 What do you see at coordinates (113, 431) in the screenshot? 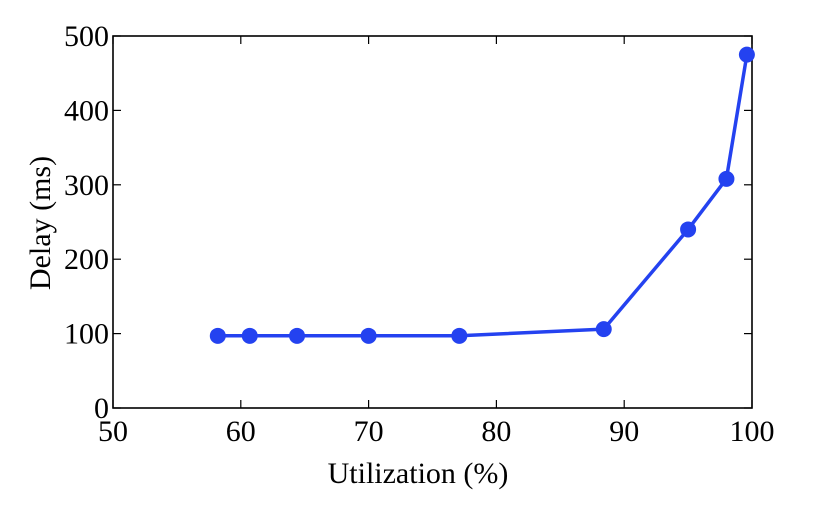
I see `x-tick-label: 50` at bounding box center [113, 431].